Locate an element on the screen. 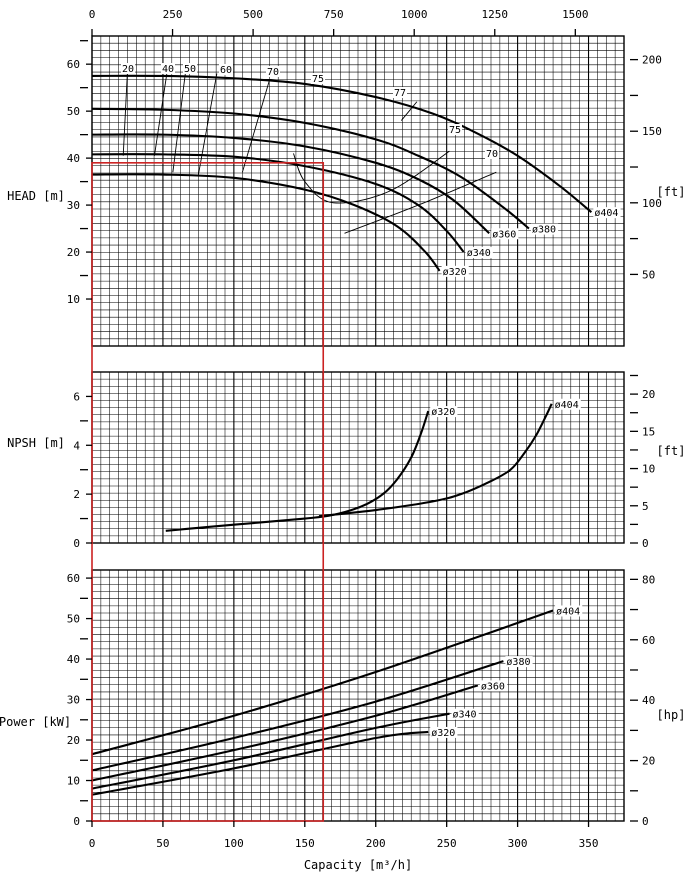 Image resolution: width=689 pixels, height=878 pixels. power-curve-label-1: ø380 is located at coordinates (518, 662).